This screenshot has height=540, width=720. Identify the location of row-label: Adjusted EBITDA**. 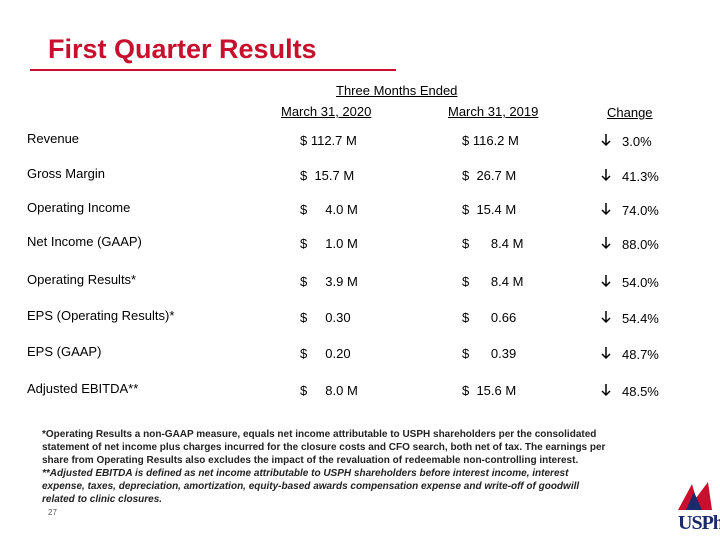
(83, 388).